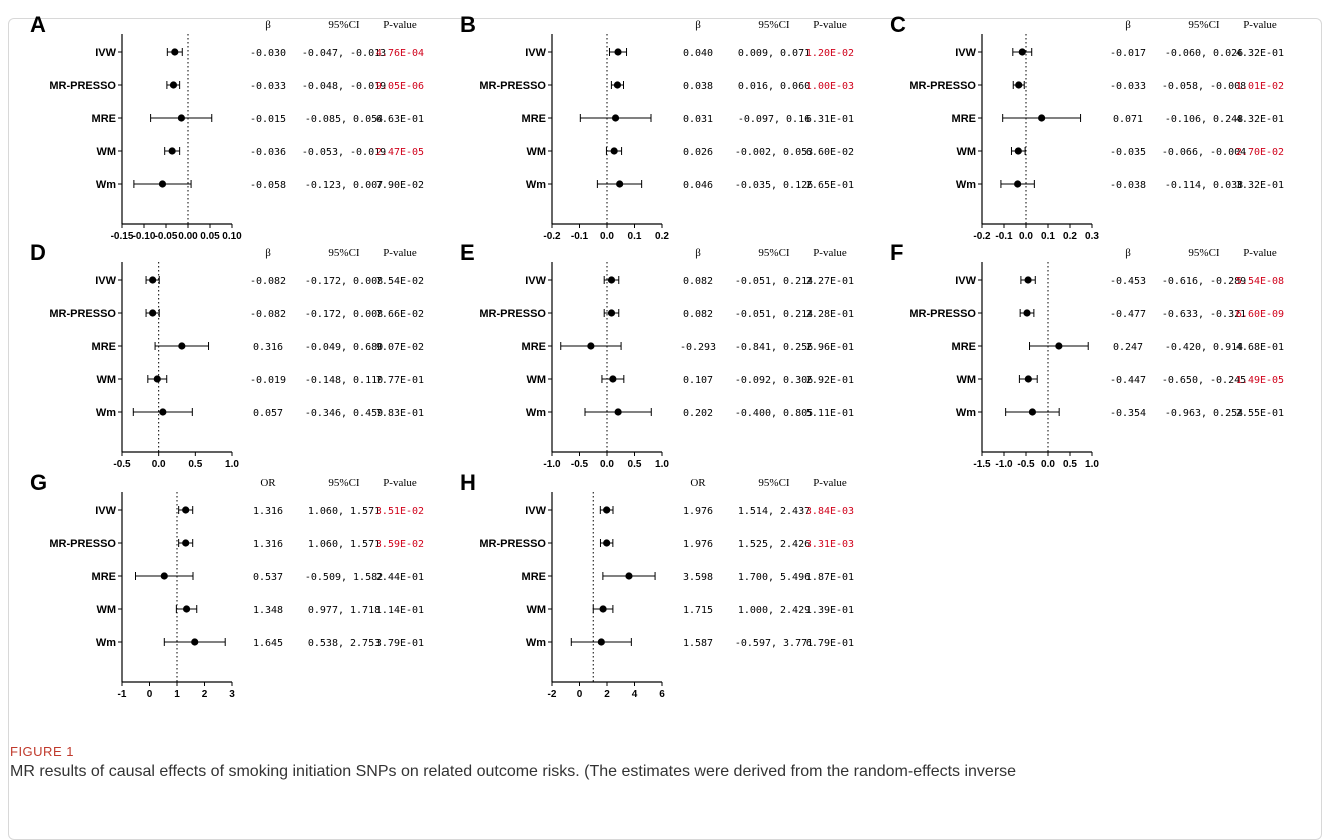 This screenshot has width=1328, height=840. What do you see at coordinates (698, 577) in the screenshot?
I see `effect-value: 3.598` at bounding box center [698, 577].